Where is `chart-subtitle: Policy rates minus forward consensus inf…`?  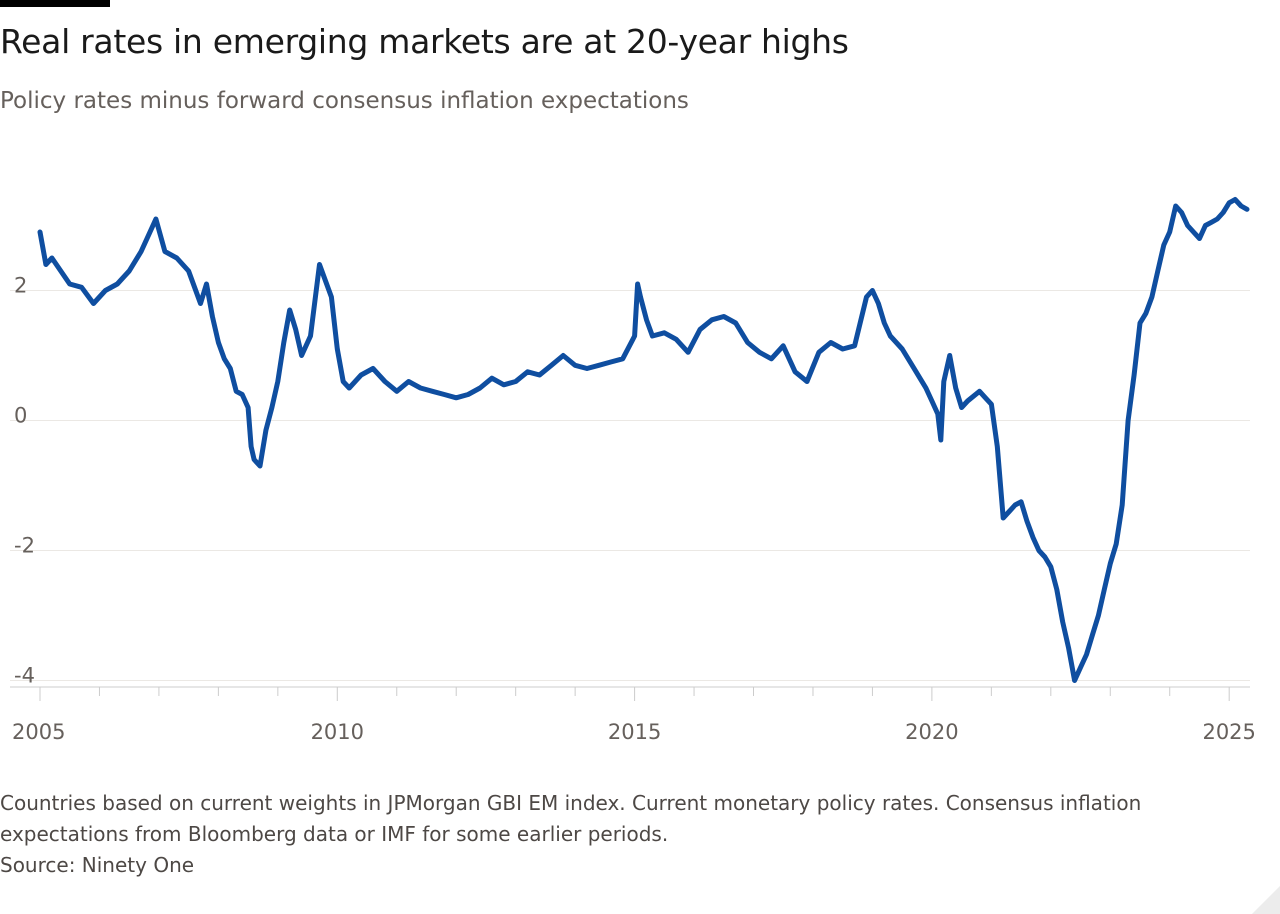 chart-subtitle: Policy rates minus forward consensus inf… is located at coordinates (344, 101).